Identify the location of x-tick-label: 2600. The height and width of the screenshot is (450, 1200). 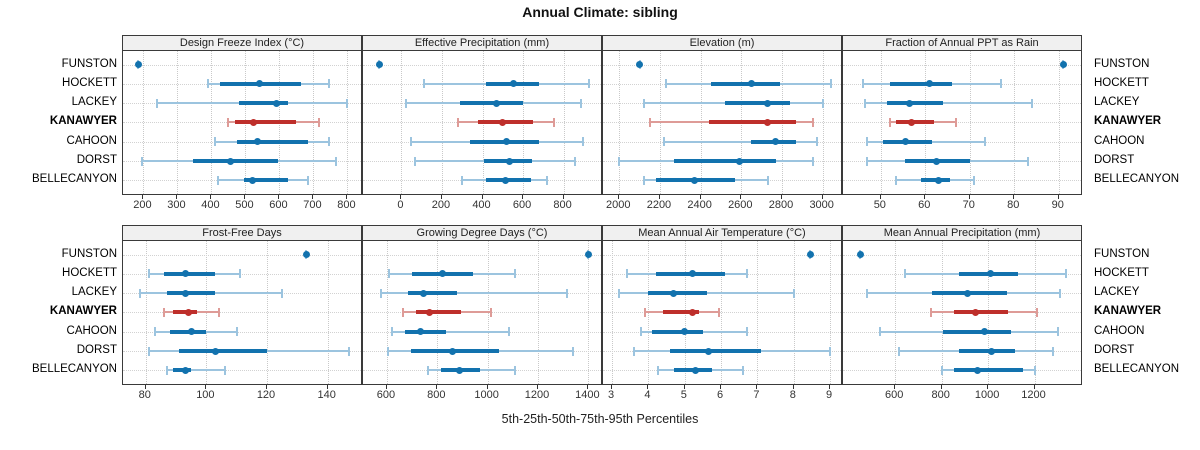
(740, 205).